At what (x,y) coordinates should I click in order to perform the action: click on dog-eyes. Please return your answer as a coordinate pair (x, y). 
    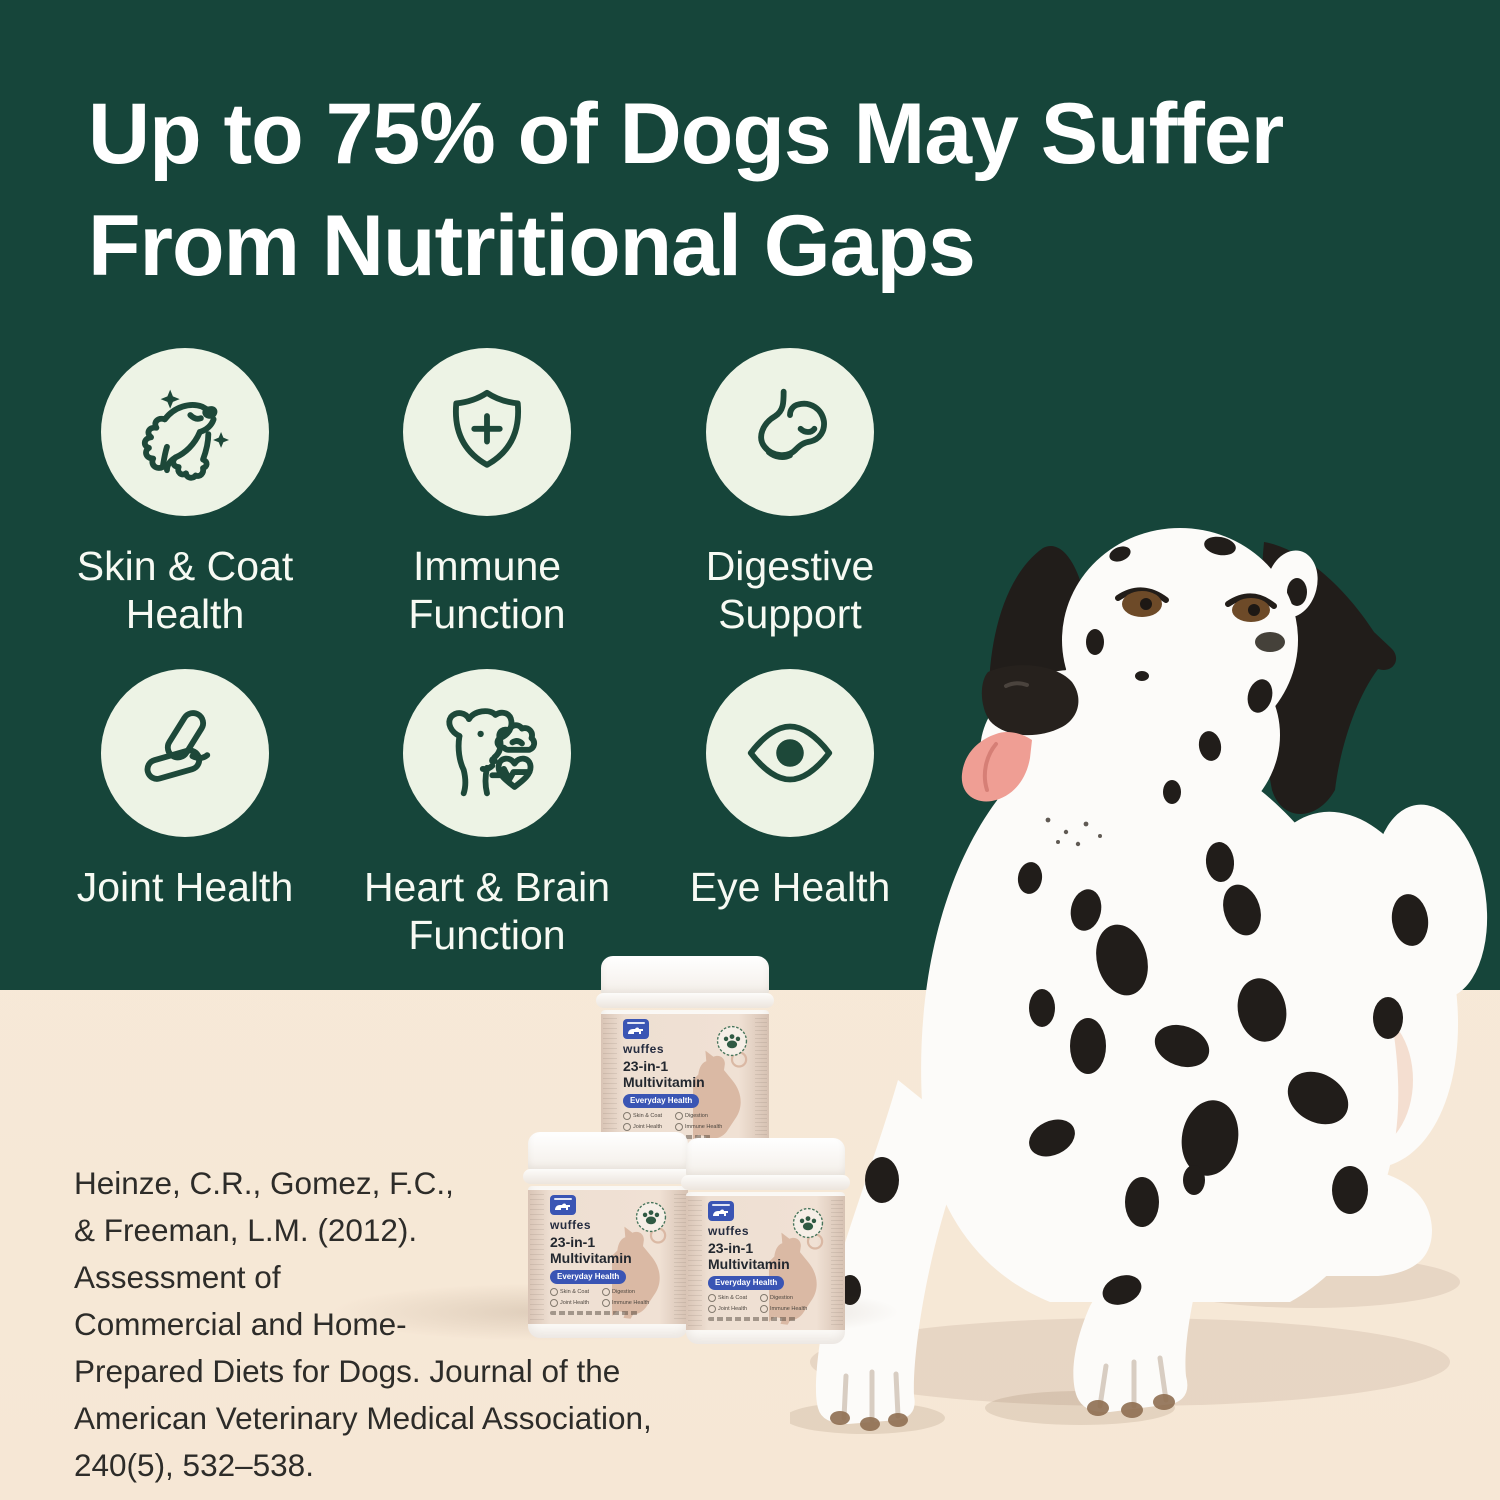
    Looking at the image, I should click on (1200, 619).